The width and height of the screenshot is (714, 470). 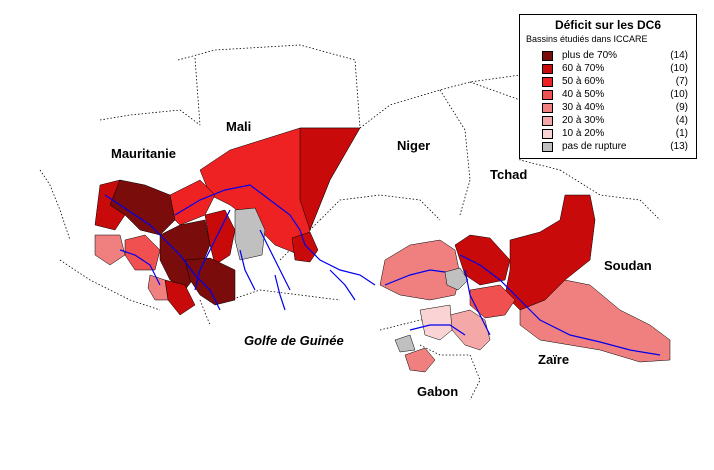 I want to click on legend-item: 50 à 60% (7), so click(x=617, y=82).